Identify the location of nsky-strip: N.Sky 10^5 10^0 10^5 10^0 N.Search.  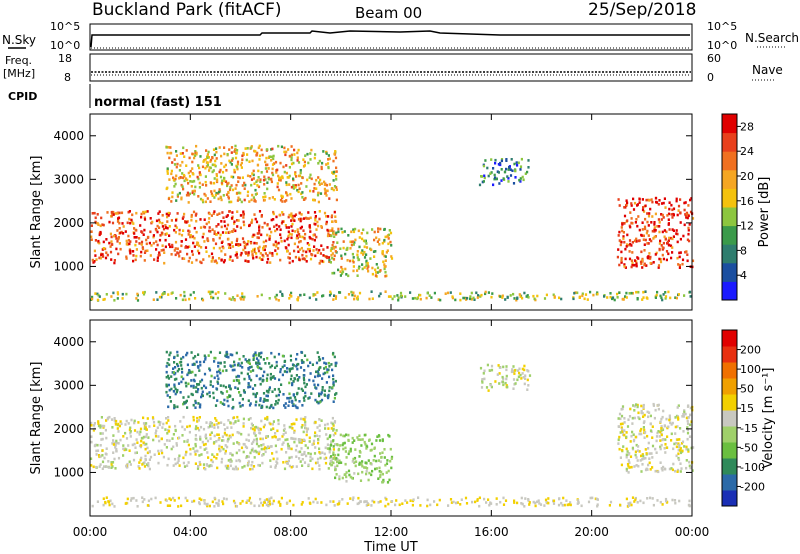
(400, 36).